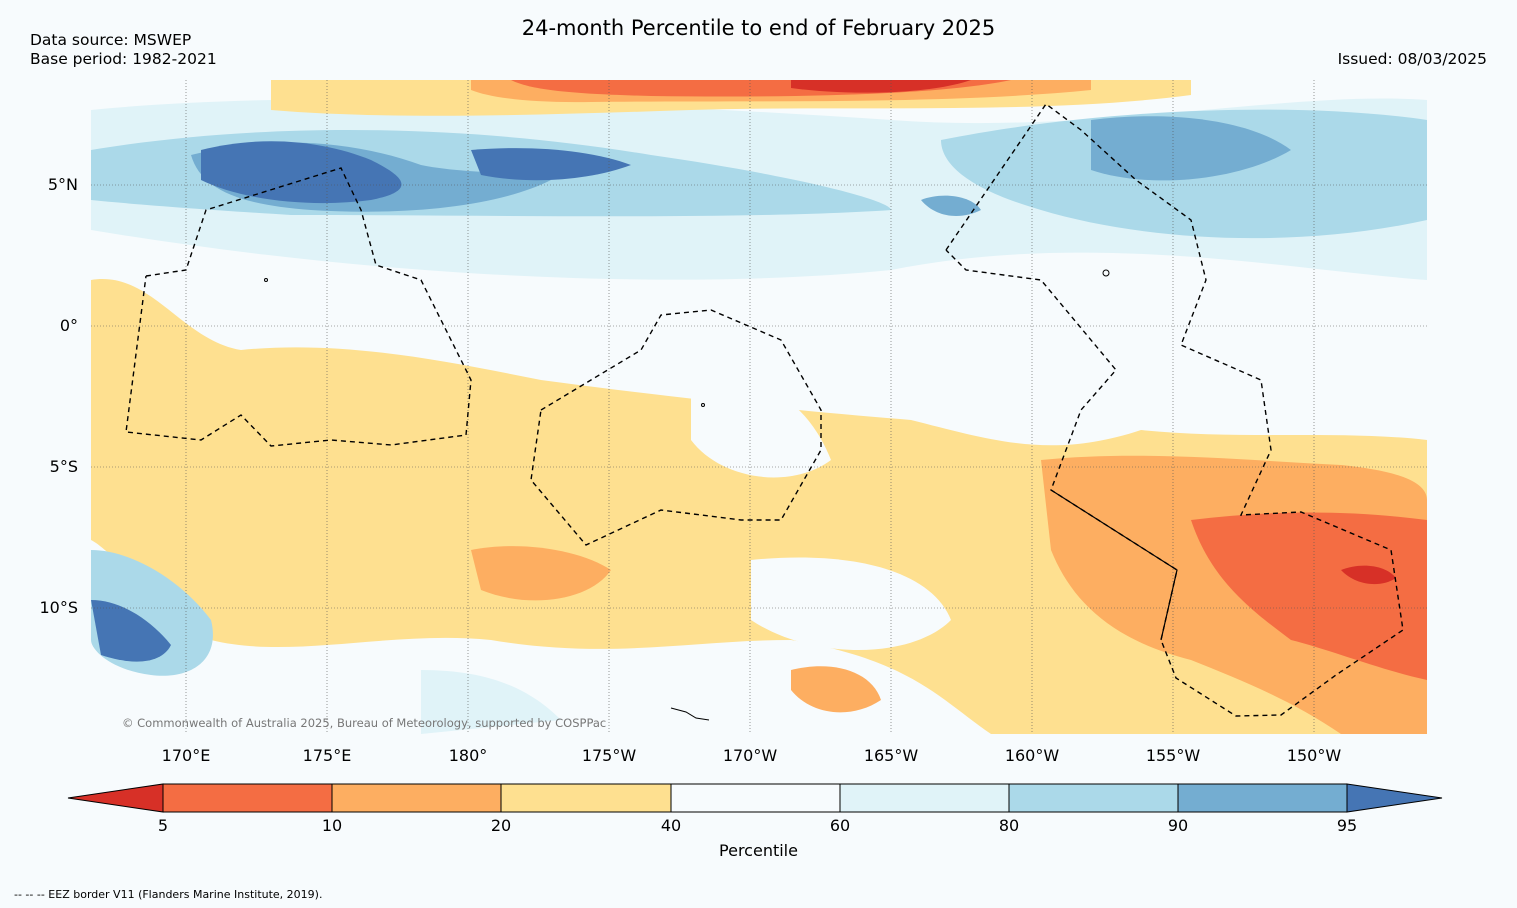  What do you see at coordinates (327, 755) in the screenshot?
I see `lon-label-175e: 175°E` at bounding box center [327, 755].